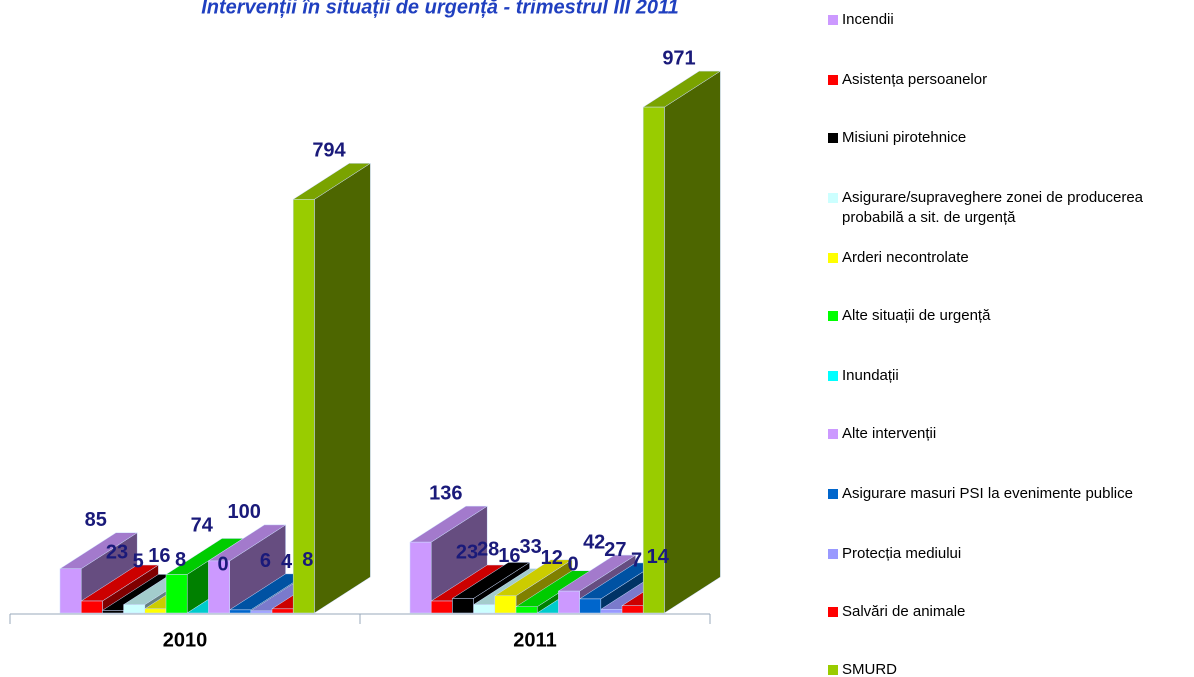  What do you see at coordinates (594, 542) in the screenshot?
I see `data-label: 42` at bounding box center [594, 542].